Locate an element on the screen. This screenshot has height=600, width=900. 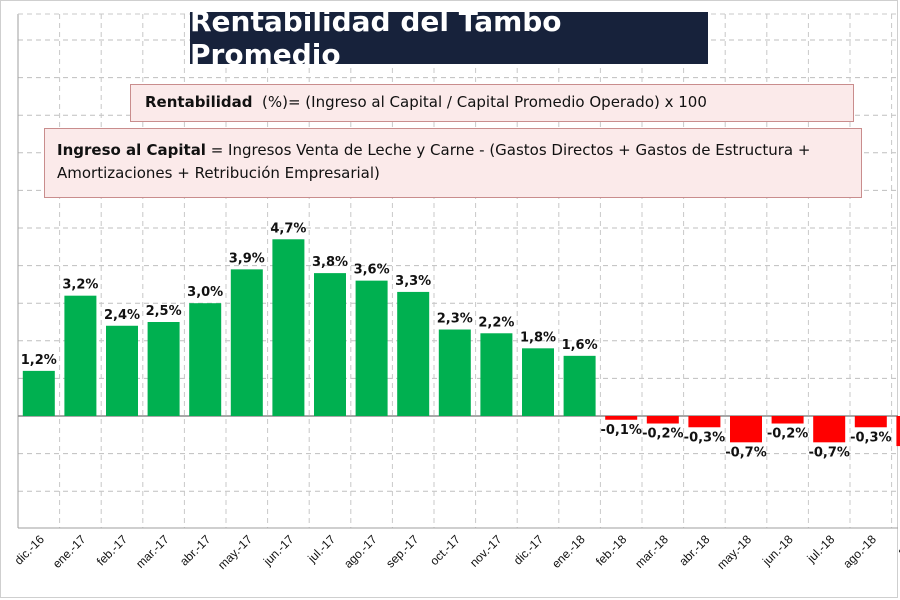
x-tick-label: mar.-18 is located at coordinates (651, 551).